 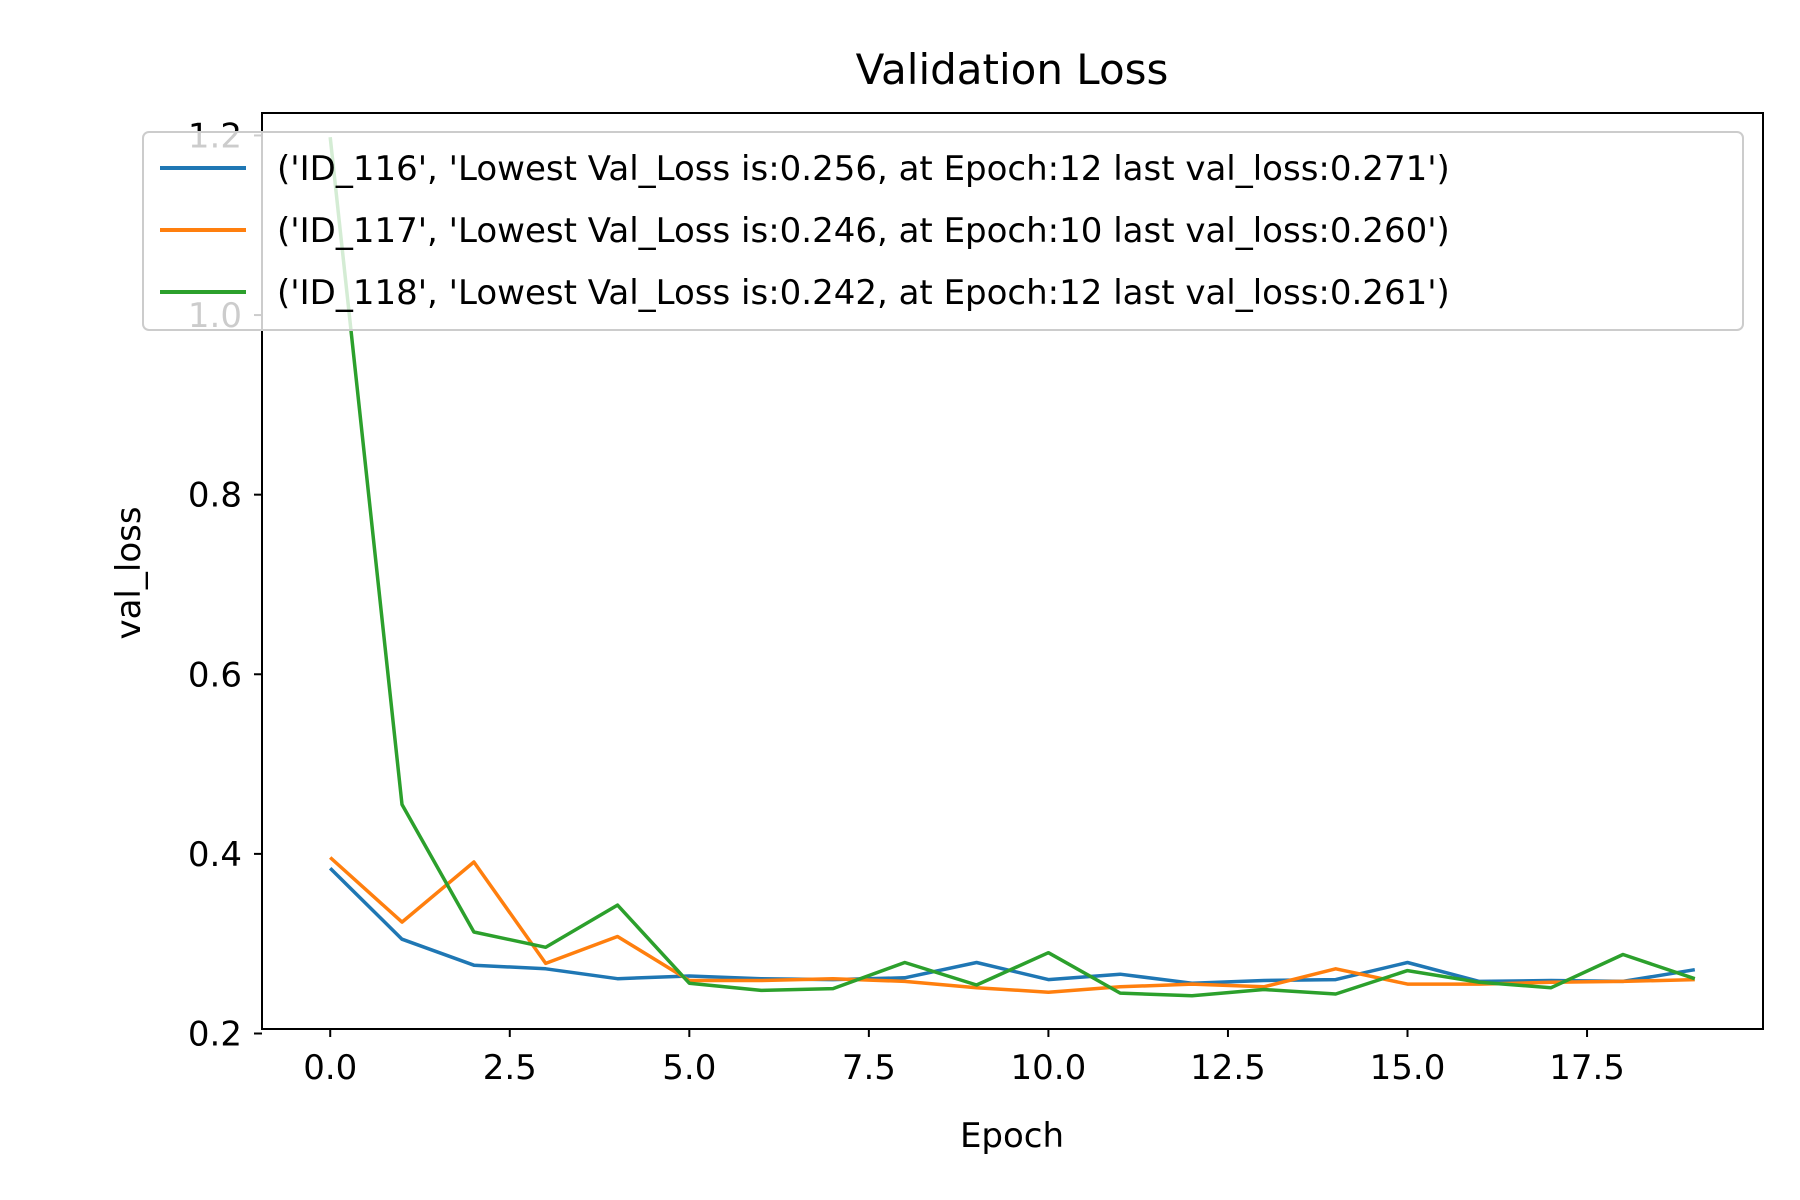 I want to click on x-tick-label: 0.0, so click(x=330, y=1068).